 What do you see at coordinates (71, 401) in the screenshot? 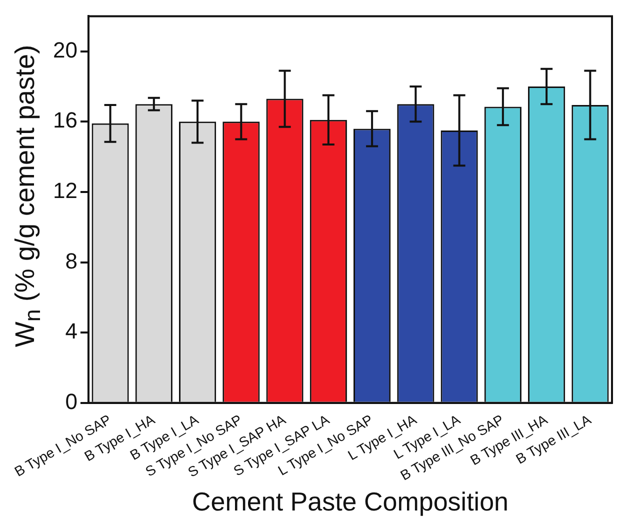
I see `y-tick-label: 0` at bounding box center [71, 401].